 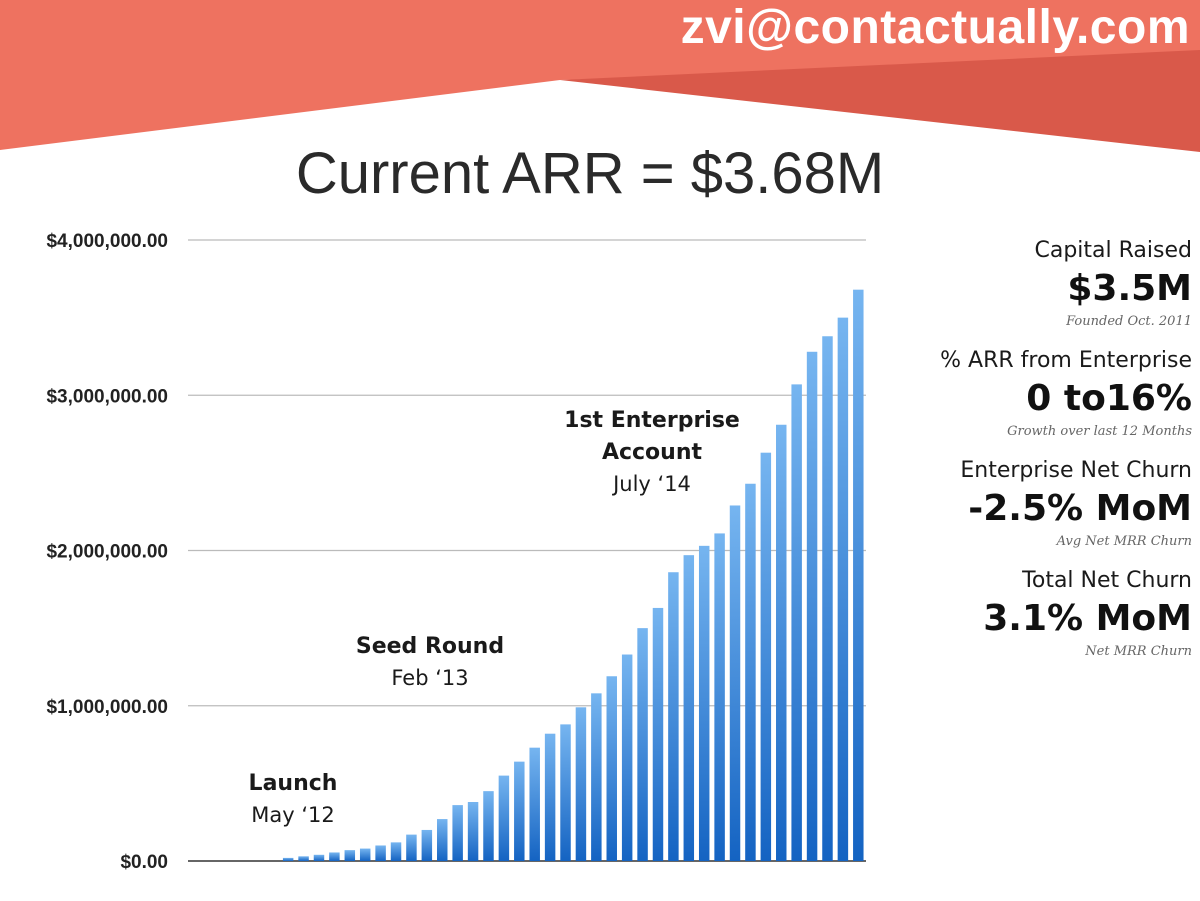 I want to click on stat-total-churn: Total Net Churn 3.1% MoM Net MRR Churn, so click(x=1046, y=614).